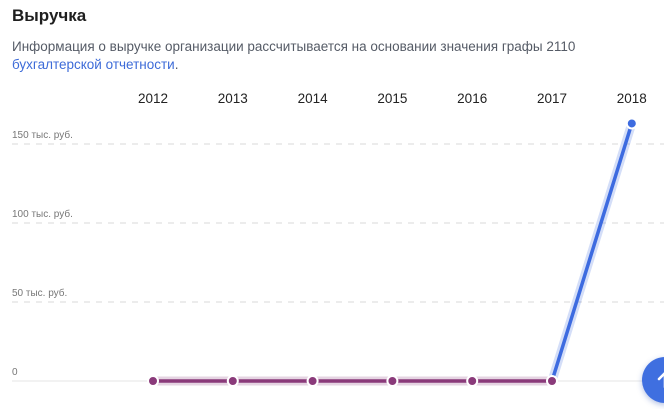 The height and width of the screenshot is (409, 664). I want to click on arrow-up-icon, so click(660, 380).